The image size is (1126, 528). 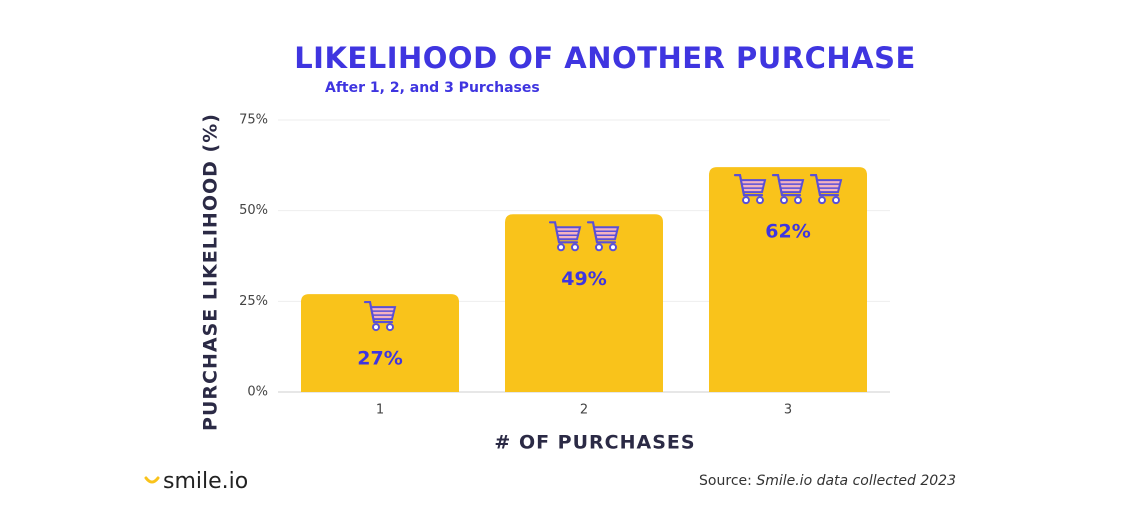 What do you see at coordinates (856, 481) in the screenshot?
I see `source-text: Smile.io data collected 2023` at bounding box center [856, 481].